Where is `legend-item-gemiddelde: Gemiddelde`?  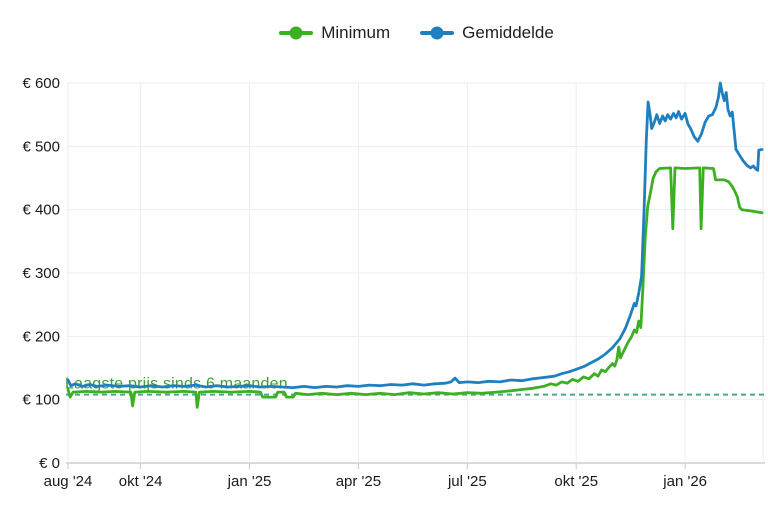 legend-item-gemiddelde: Gemiddelde is located at coordinates (487, 33).